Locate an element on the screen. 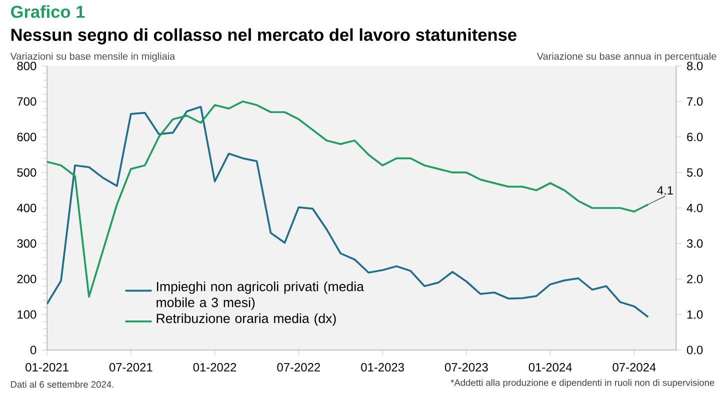  y-tick-label: 300 is located at coordinates (26, 243).